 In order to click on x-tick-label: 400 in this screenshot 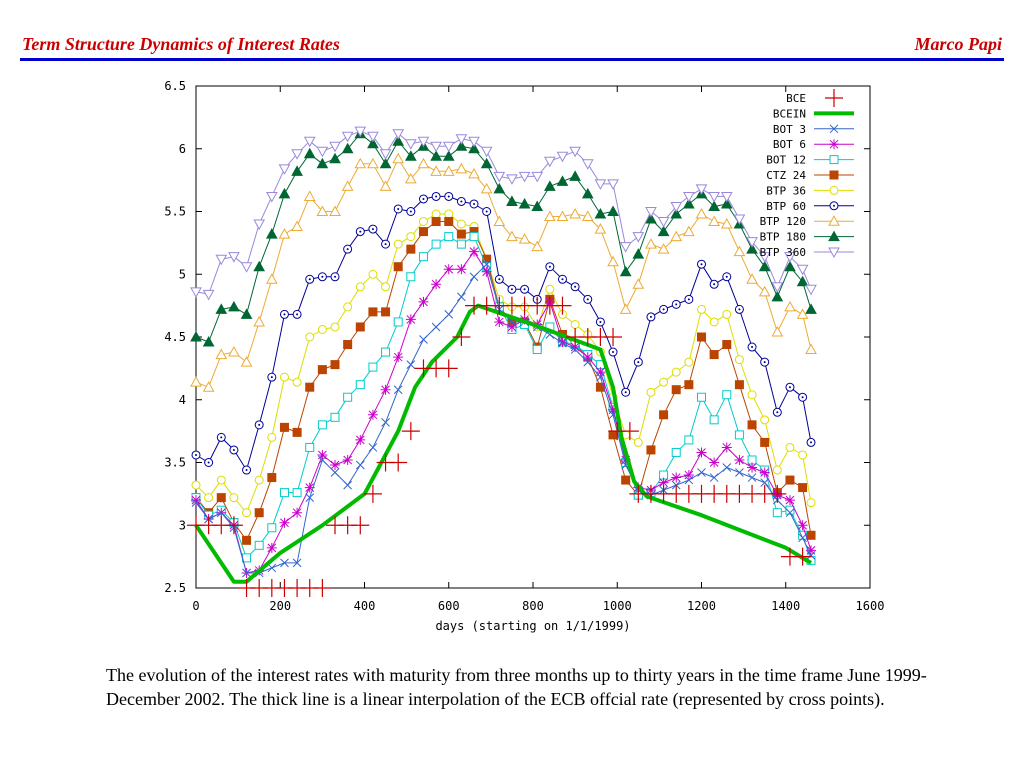, I will do `click(365, 606)`.